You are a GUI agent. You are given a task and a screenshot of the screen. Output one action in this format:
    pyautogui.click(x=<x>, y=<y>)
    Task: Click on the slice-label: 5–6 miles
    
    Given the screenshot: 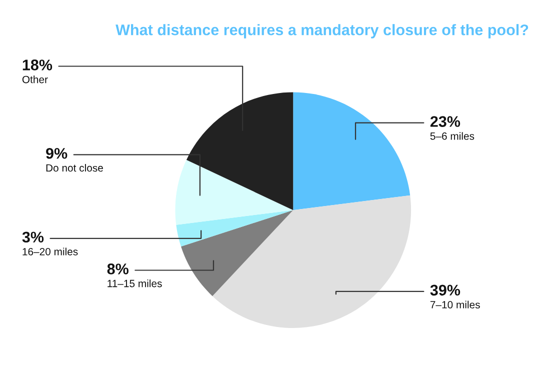 What is the action you would take?
    pyautogui.click(x=452, y=136)
    